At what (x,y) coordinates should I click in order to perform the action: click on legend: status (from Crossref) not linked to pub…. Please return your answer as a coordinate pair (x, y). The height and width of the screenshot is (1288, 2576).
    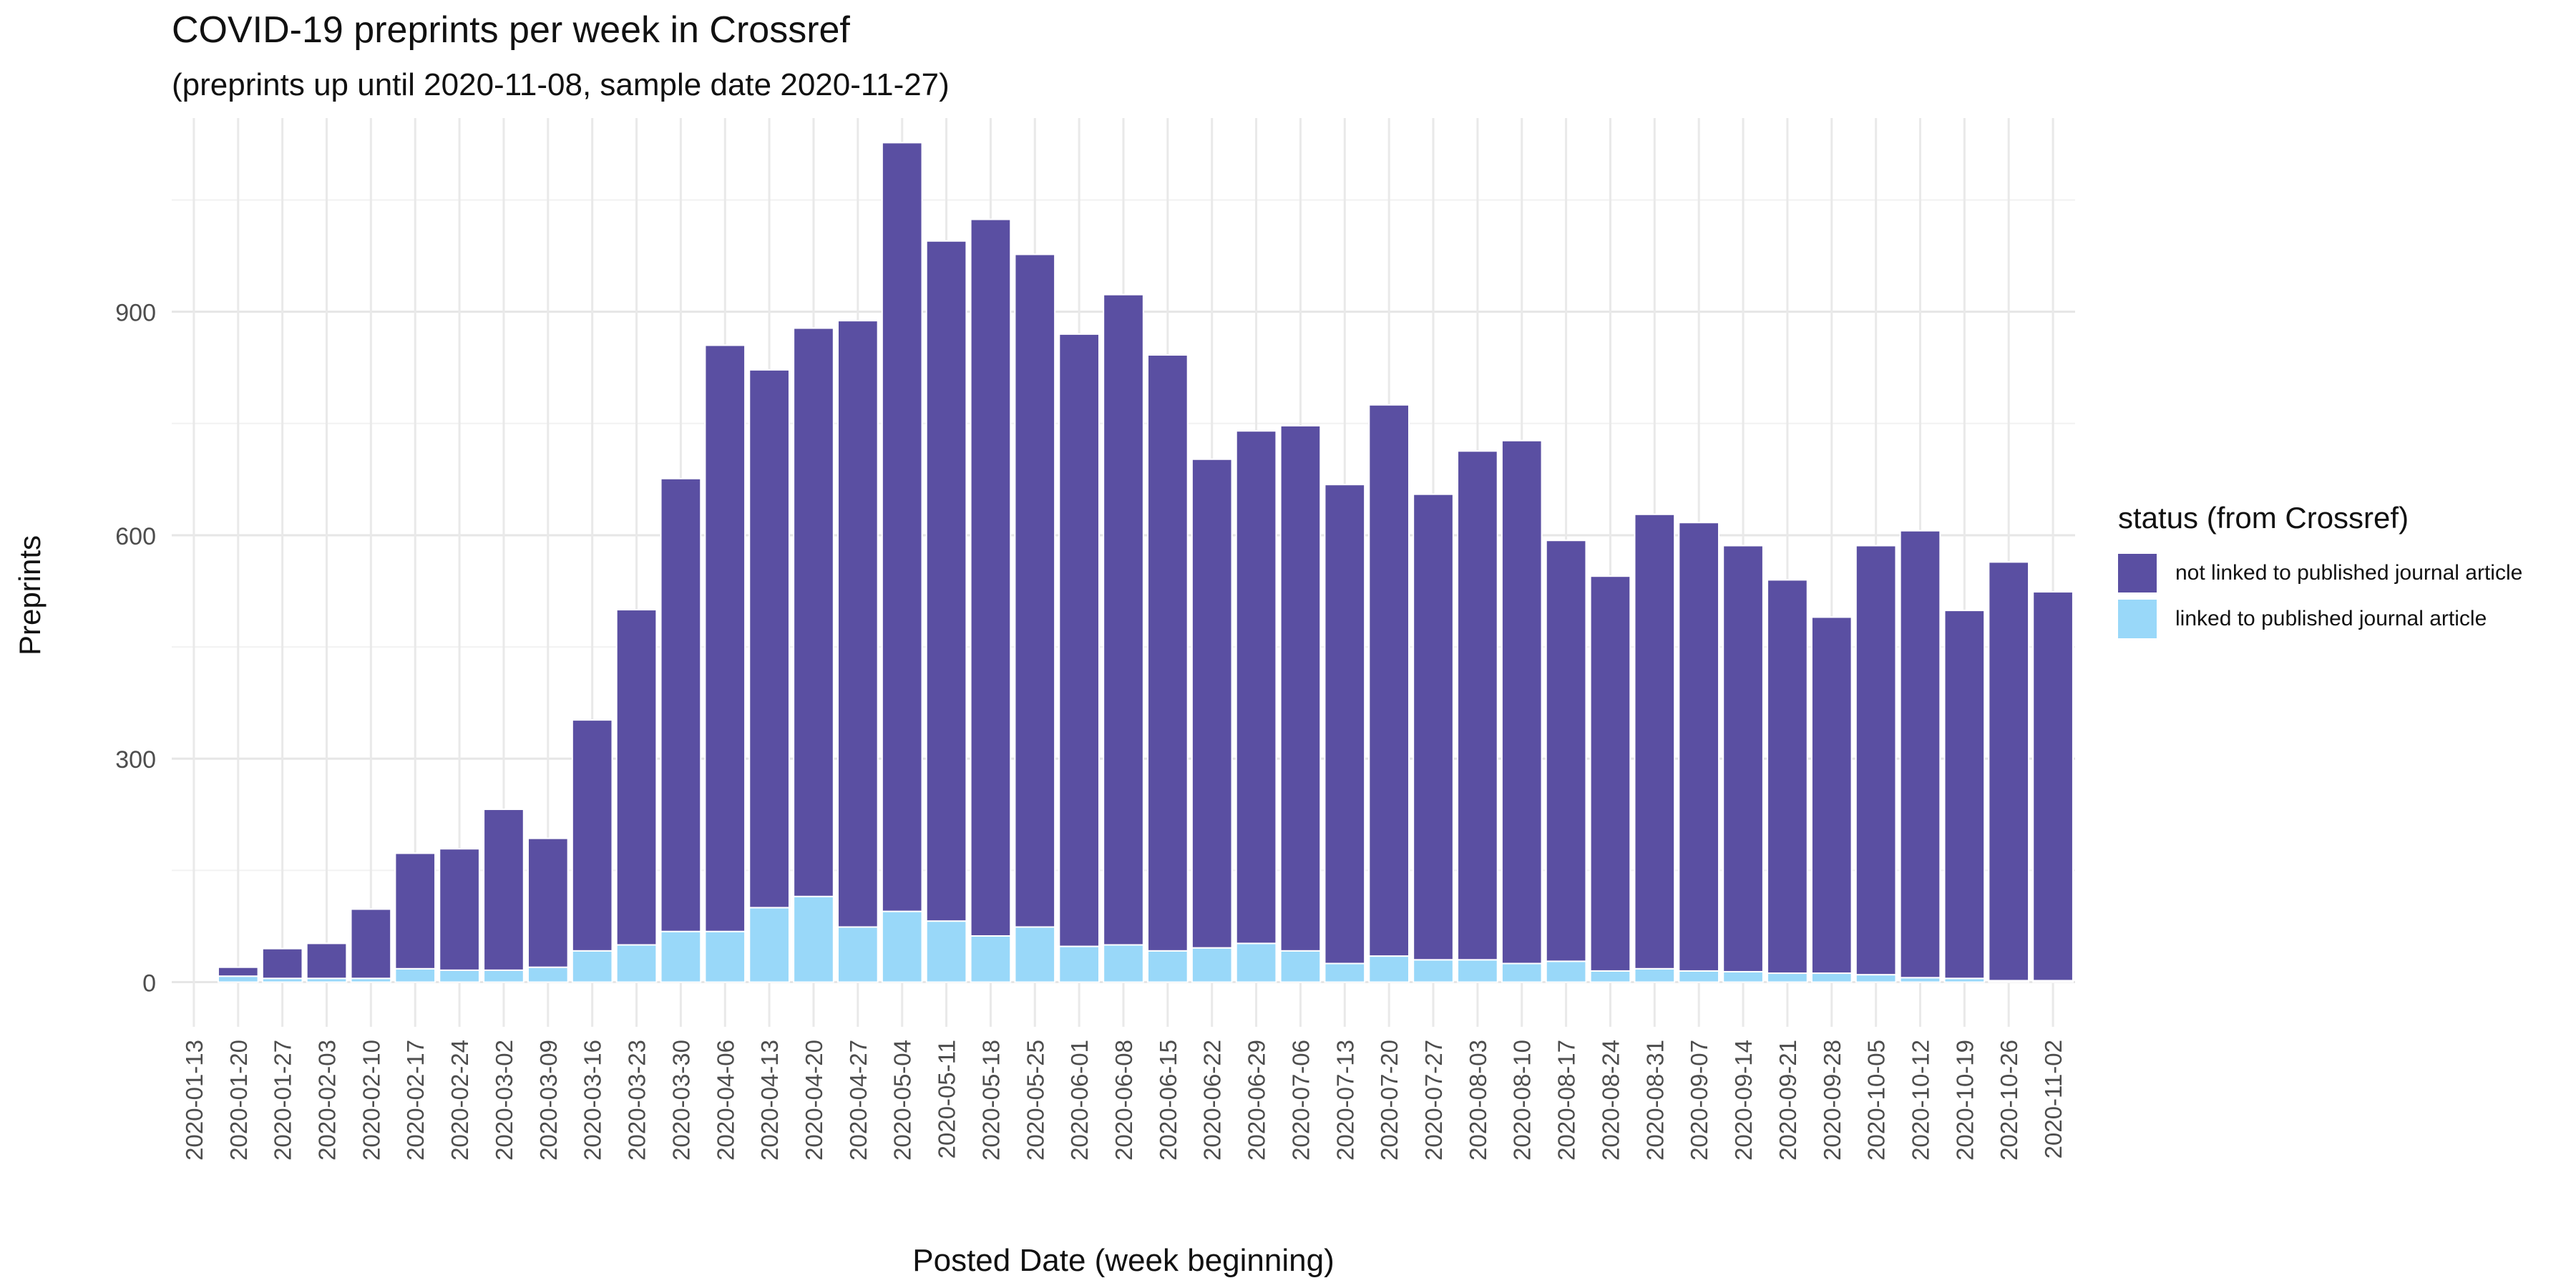
    Looking at the image, I should click on (2320, 572).